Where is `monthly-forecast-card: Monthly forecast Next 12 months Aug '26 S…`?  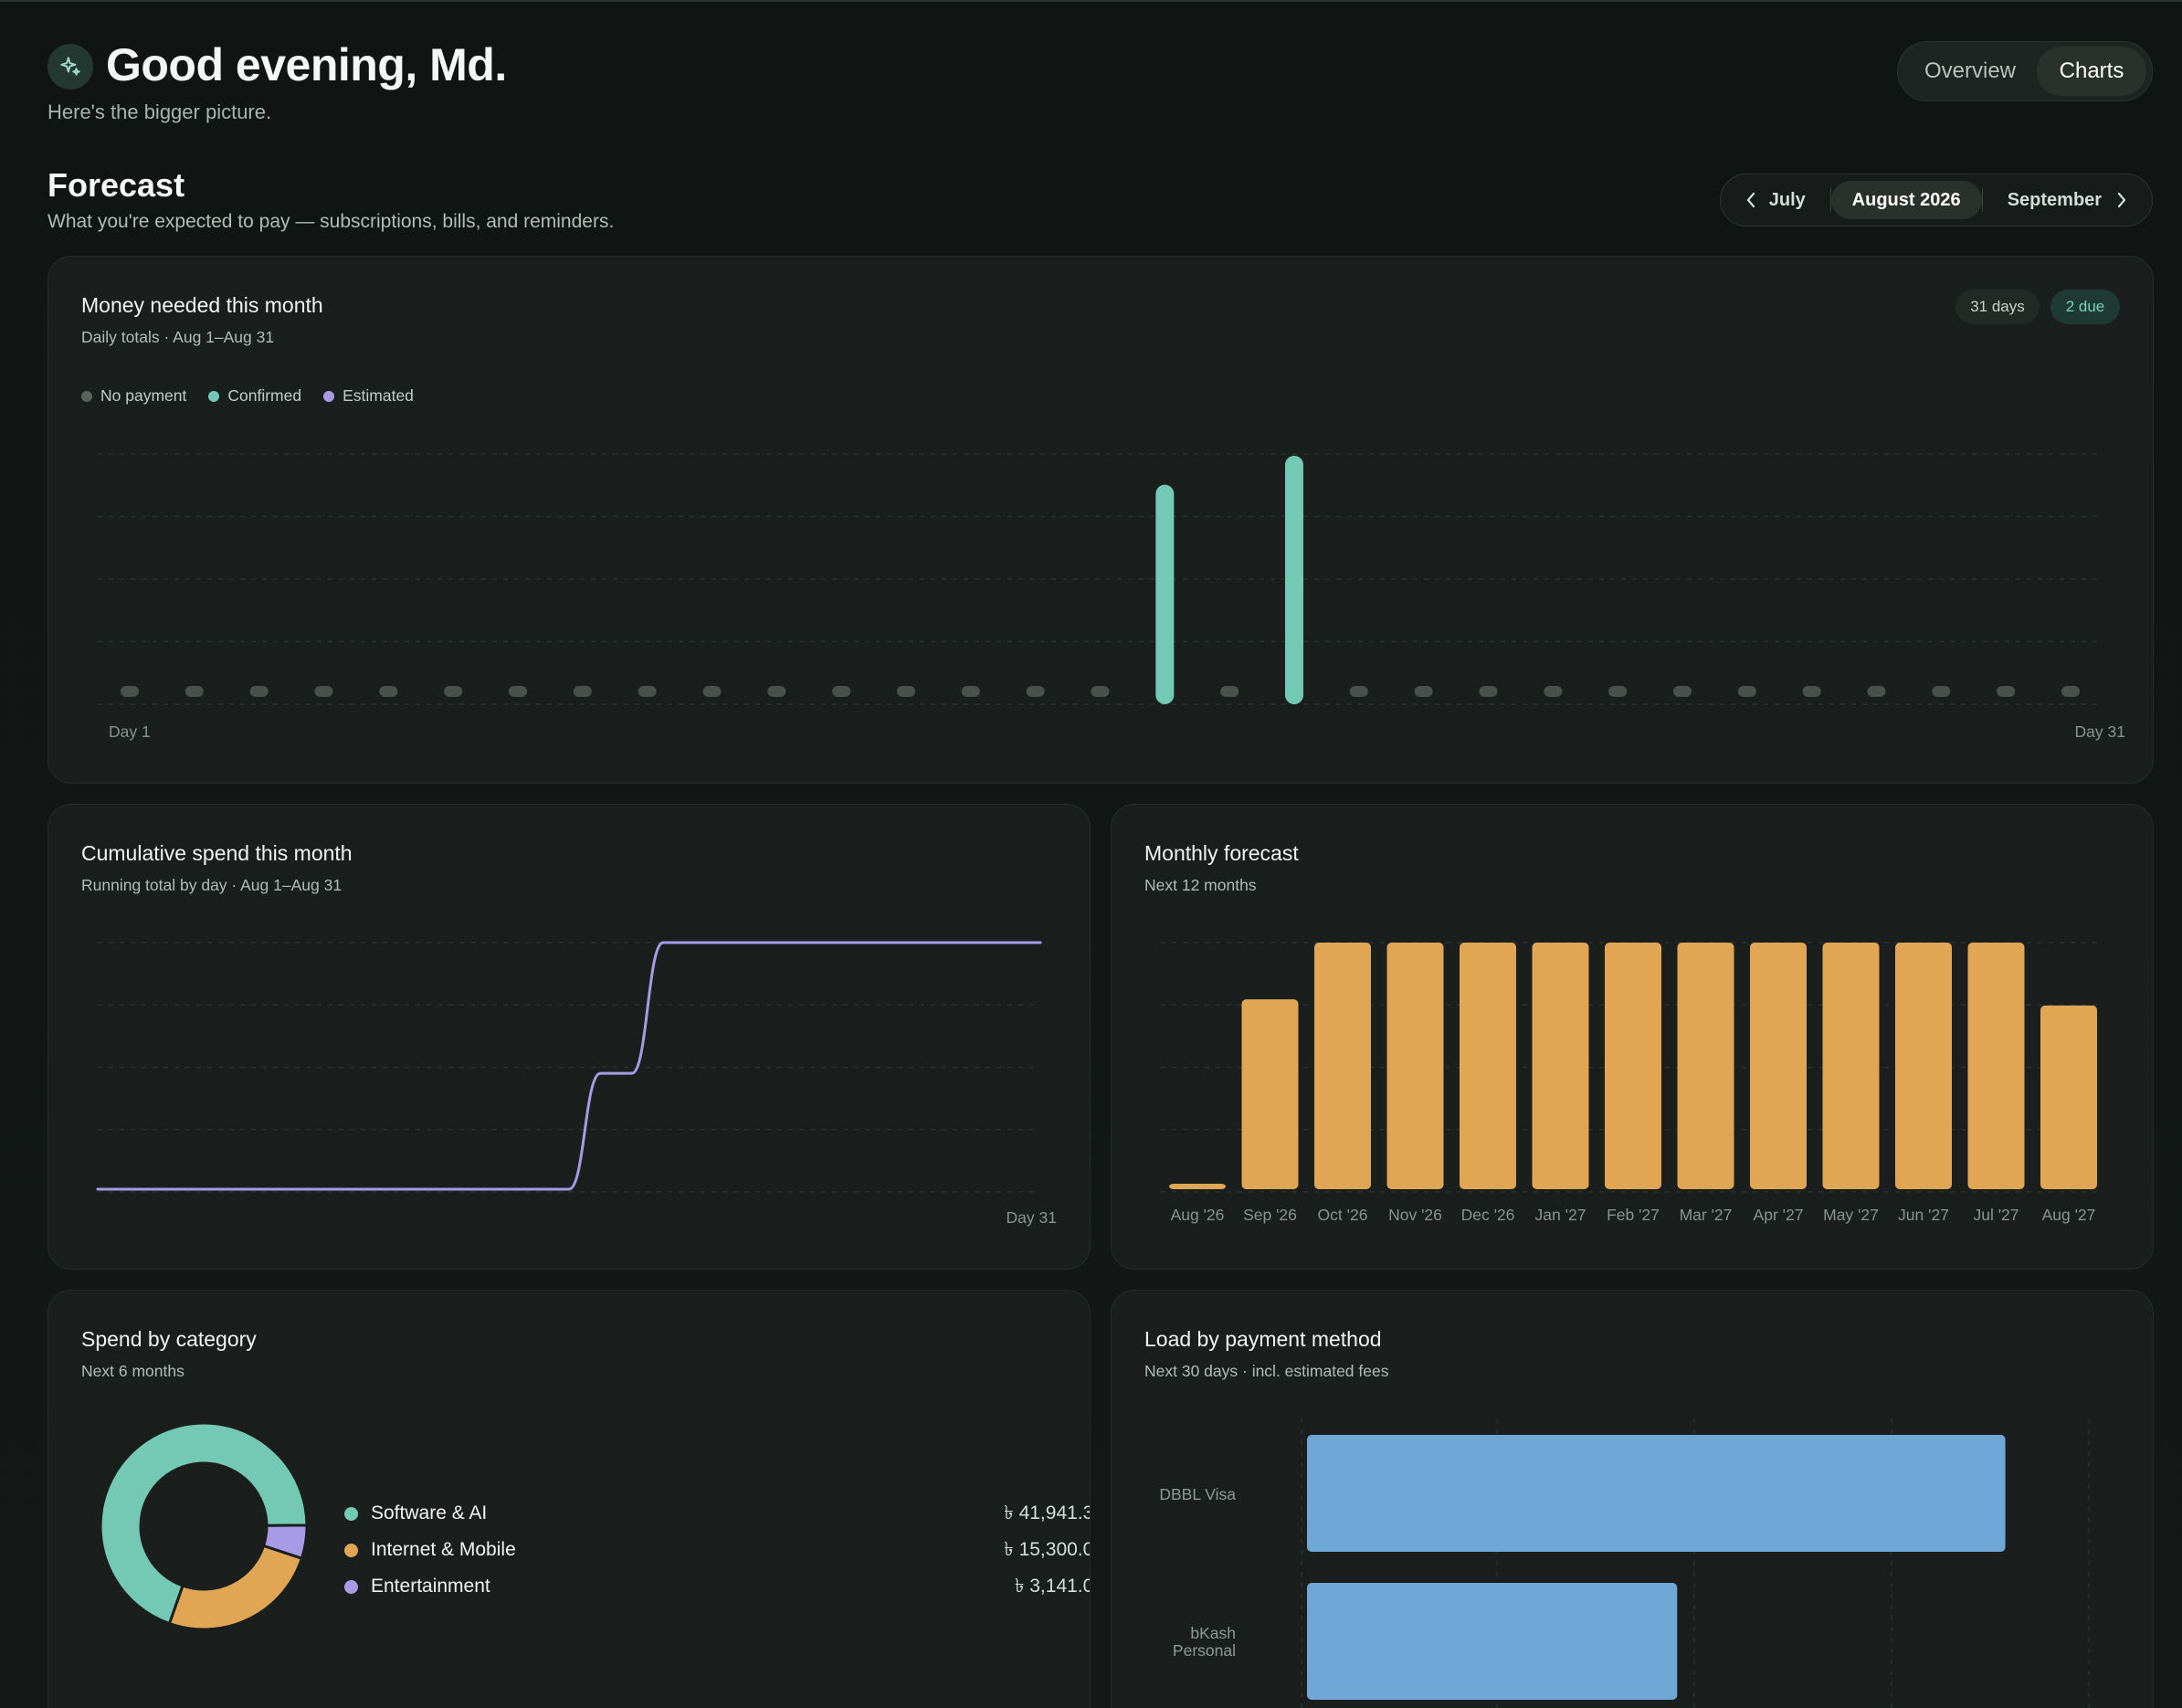 monthly-forecast-card: Monthly forecast Next 12 months Aug '26 S… is located at coordinates (1632, 1037).